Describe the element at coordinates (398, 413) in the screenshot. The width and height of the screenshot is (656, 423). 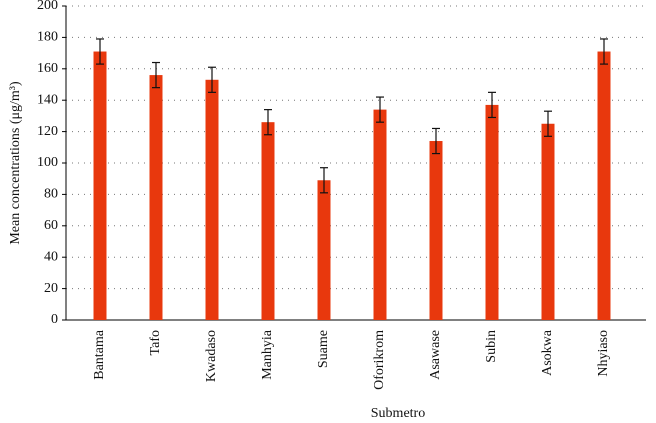
I see `x-axis-label: Submetro` at that location.